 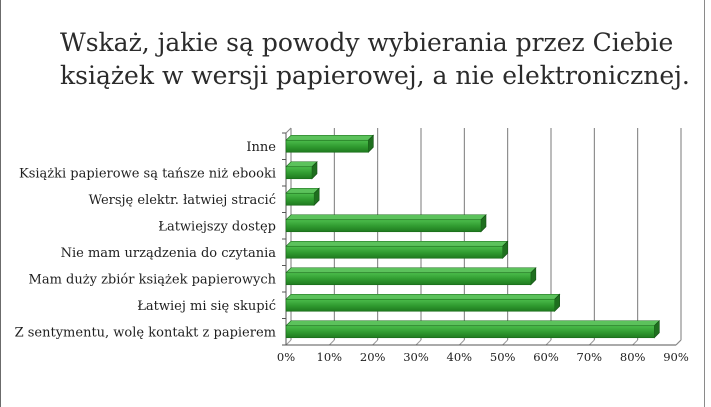 I want to click on x-tick-label: 20%, so click(x=373, y=357).